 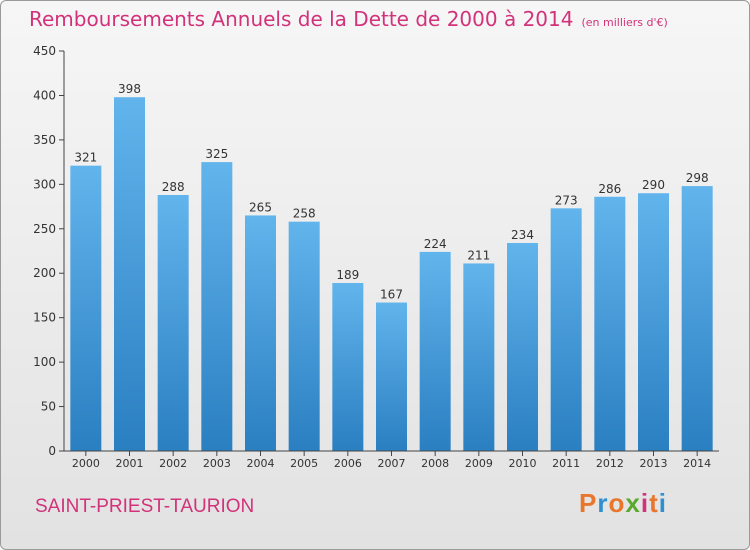 What do you see at coordinates (261, 463) in the screenshot?
I see `x-tick-label: 2004` at bounding box center [261, 463].